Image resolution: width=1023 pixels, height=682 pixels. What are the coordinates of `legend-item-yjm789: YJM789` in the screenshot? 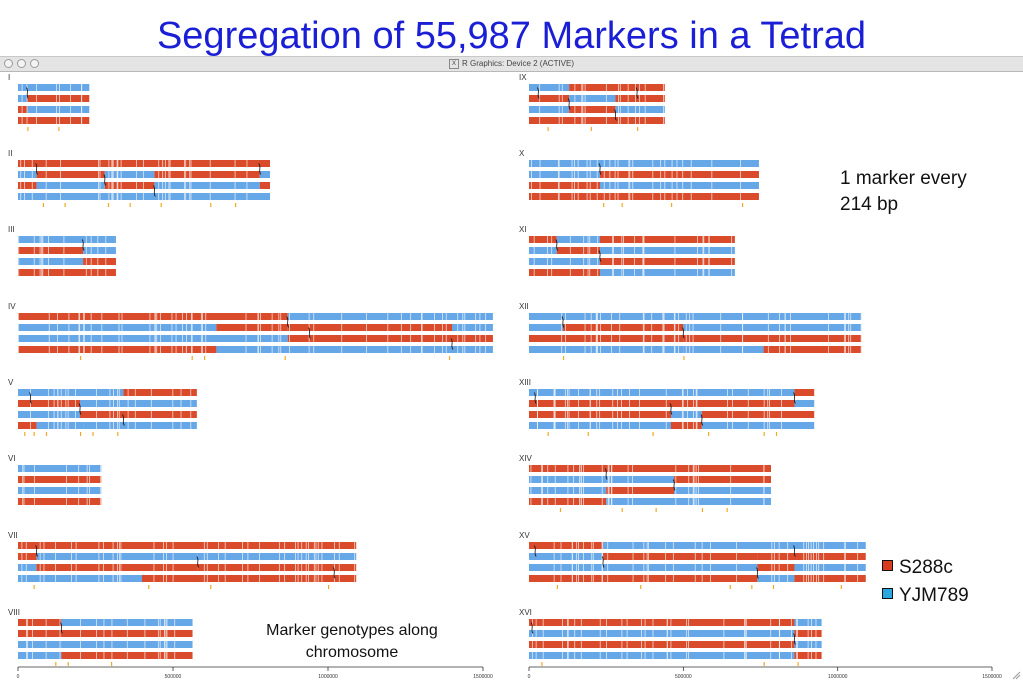 It's located at (925, 596).